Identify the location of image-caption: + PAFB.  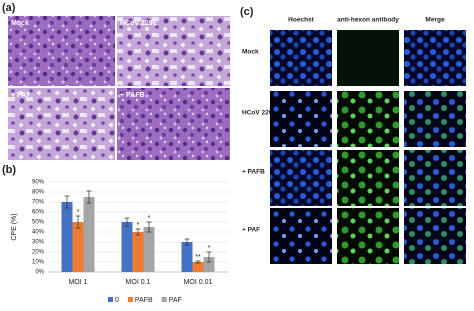
(132, 95).